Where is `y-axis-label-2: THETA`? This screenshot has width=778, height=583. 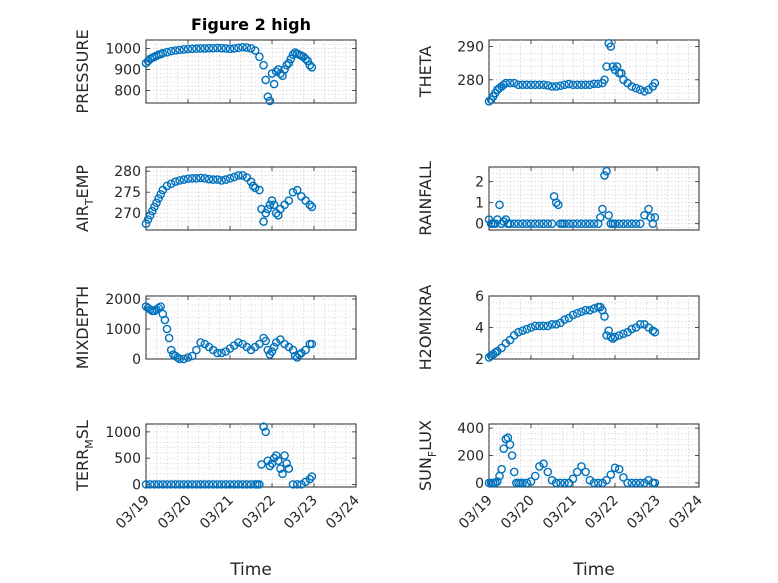
y-axis-label-2: THETA is located at coordinates (425, 72).